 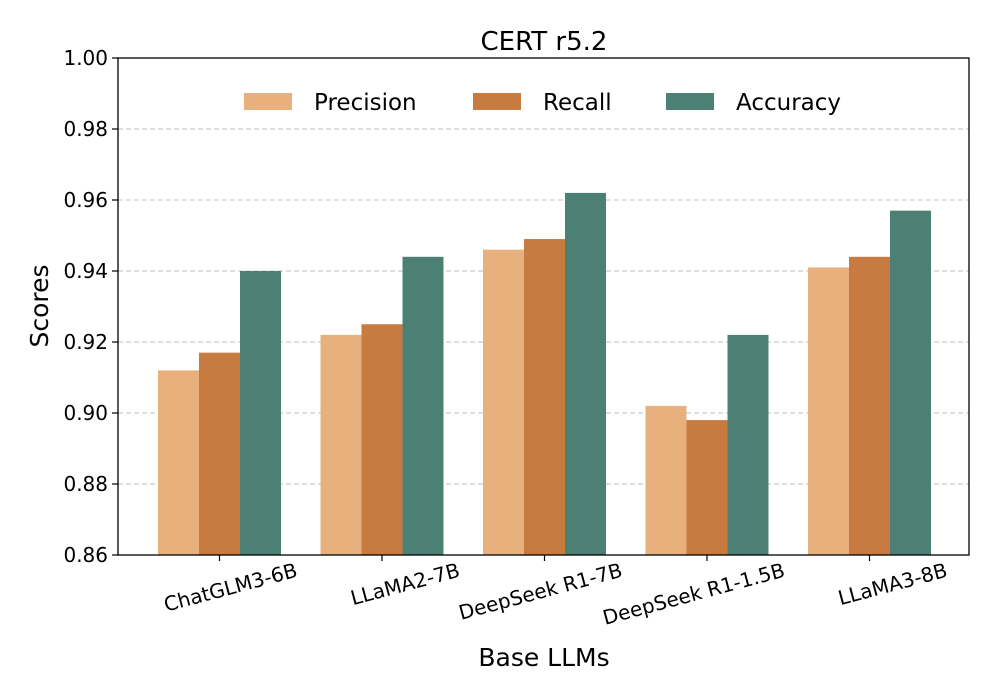 I want to click on x-tick-label: LLaMA3-8B, so click(x=892, y=584).